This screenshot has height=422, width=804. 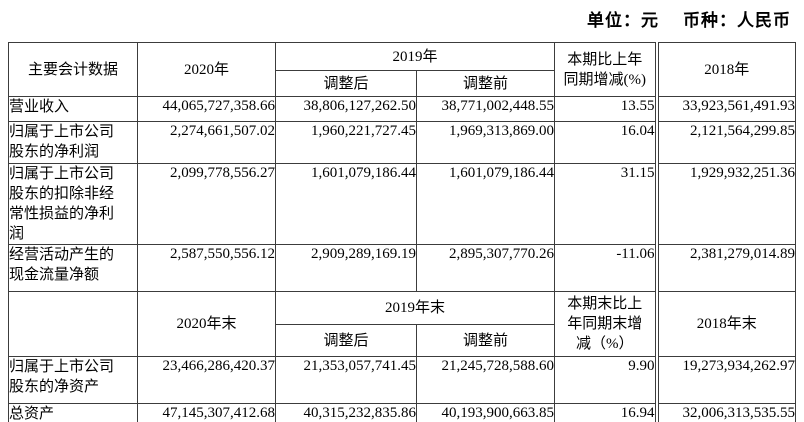 I want to click on row-label: 总资产, so click(x=73, y=412).